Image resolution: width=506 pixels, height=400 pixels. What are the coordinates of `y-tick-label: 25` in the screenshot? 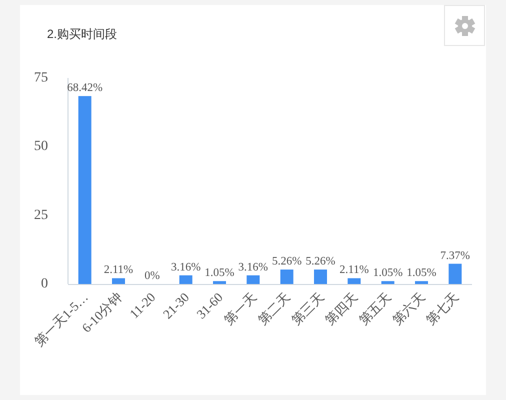 It's located at (41, 215).